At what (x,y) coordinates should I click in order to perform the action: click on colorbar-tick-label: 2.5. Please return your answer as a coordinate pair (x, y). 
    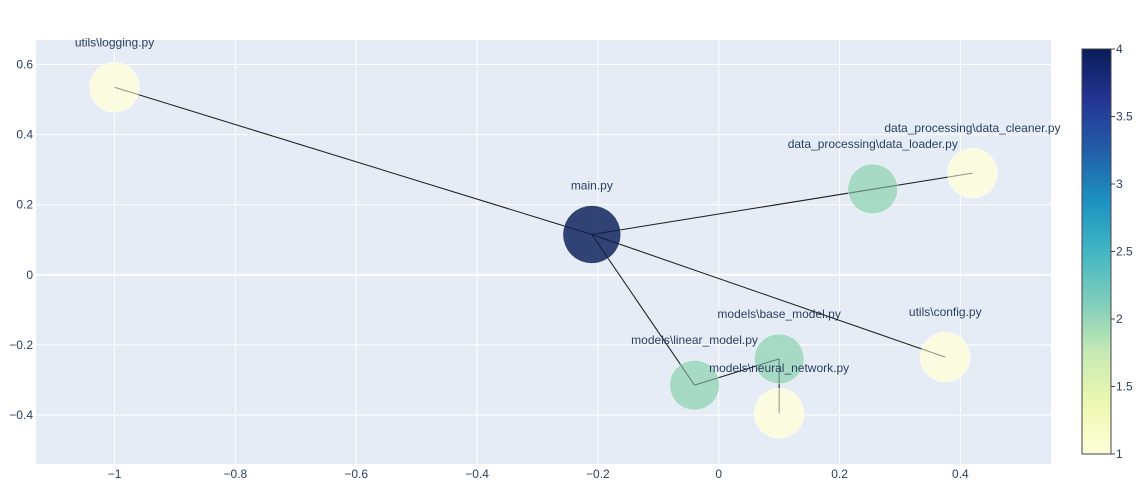
    Looking at the image, I should click on (1124, 252).